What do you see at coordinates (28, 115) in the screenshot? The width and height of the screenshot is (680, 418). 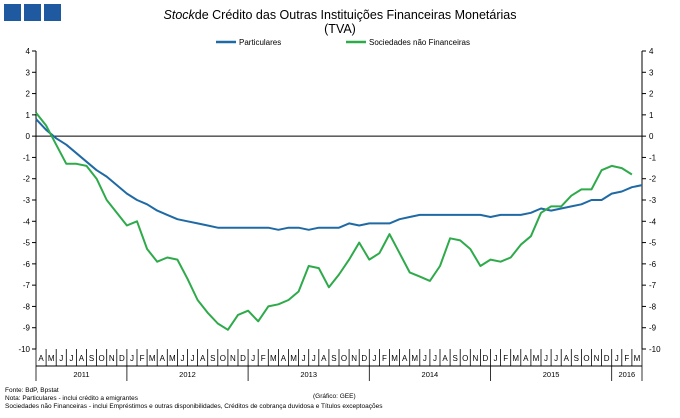 I see `y-tick-label: 1` at bounding box center [28, 115].